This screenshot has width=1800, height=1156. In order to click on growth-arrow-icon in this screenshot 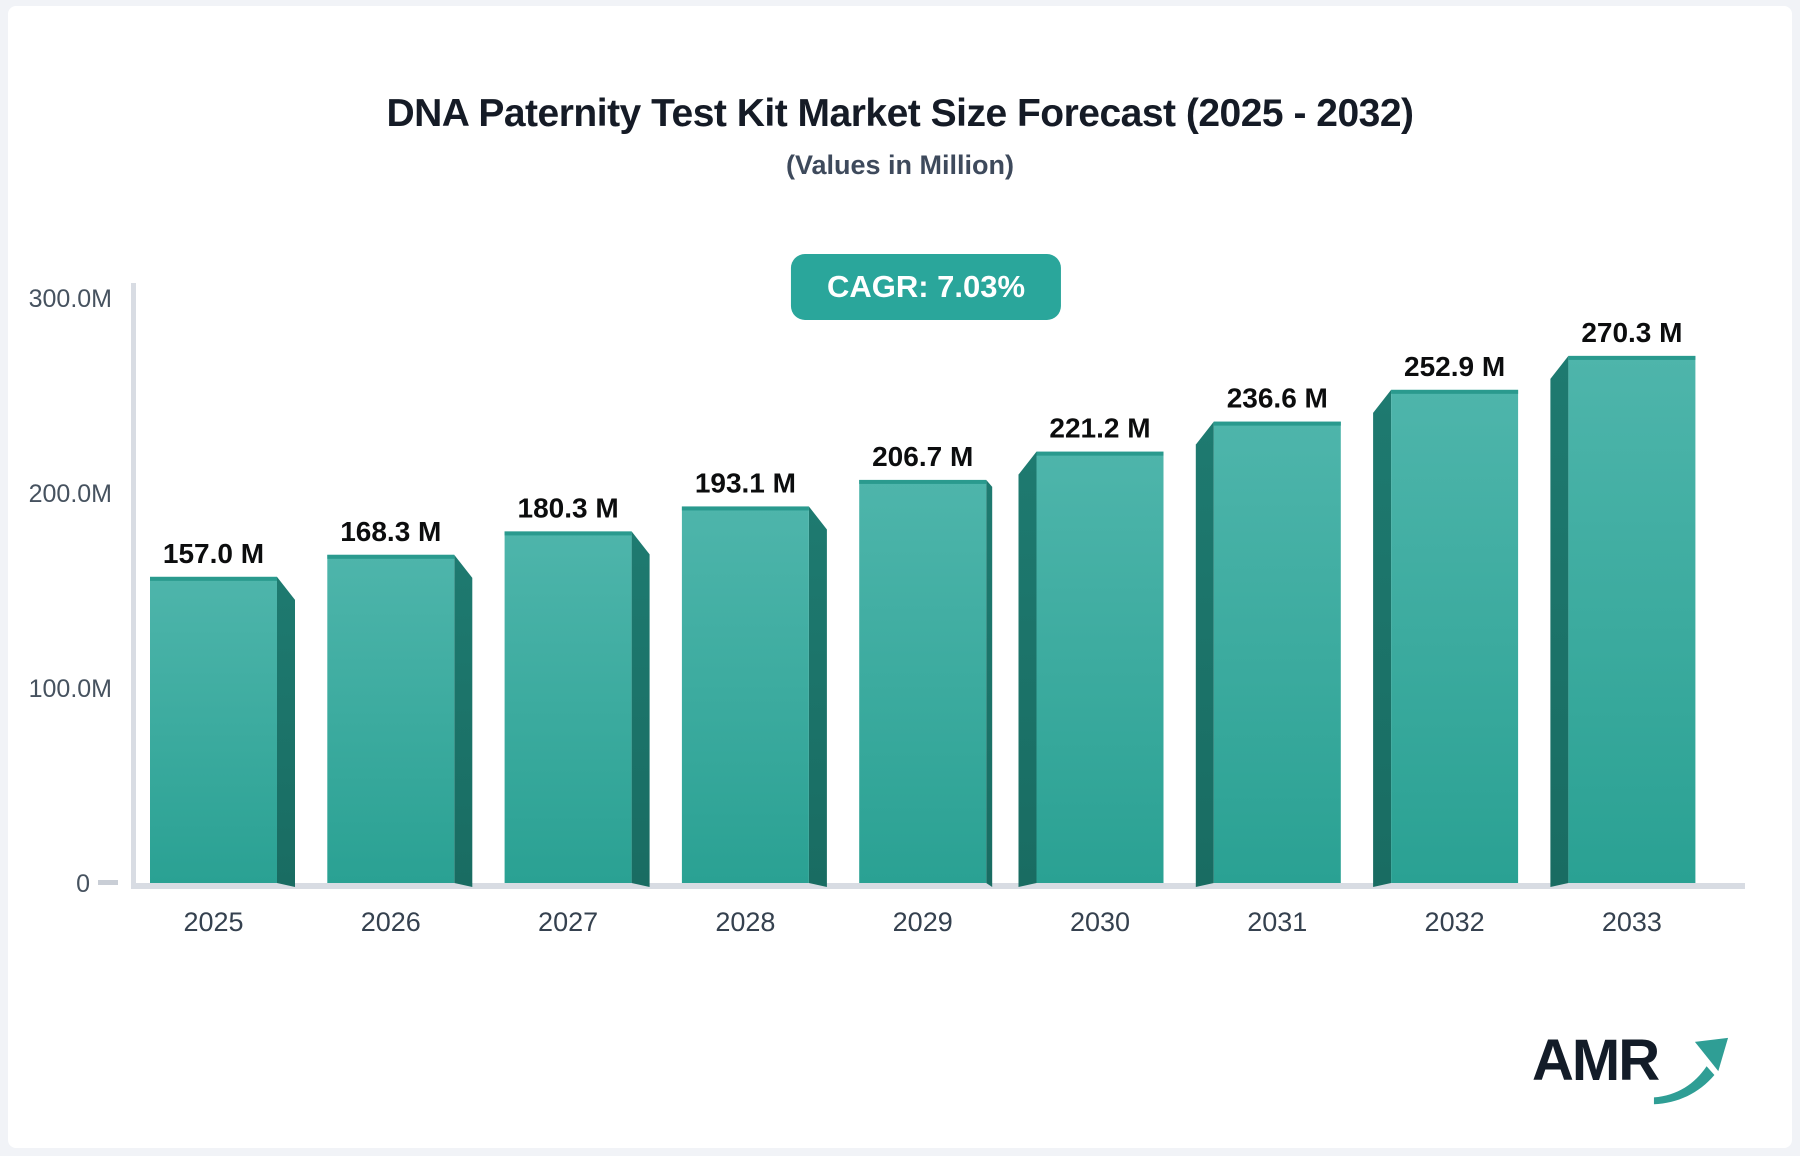, I will do `click(1691, 1071)`.